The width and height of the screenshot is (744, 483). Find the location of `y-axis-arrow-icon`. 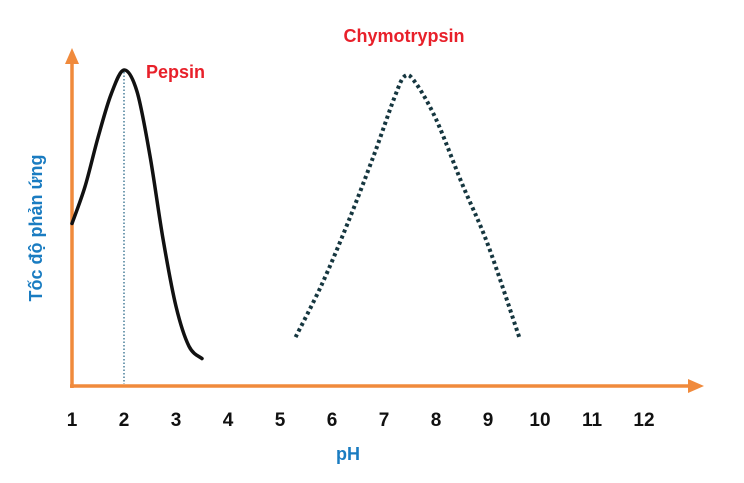

y-axis-arrow-icon is located at coordinates (72, 56).